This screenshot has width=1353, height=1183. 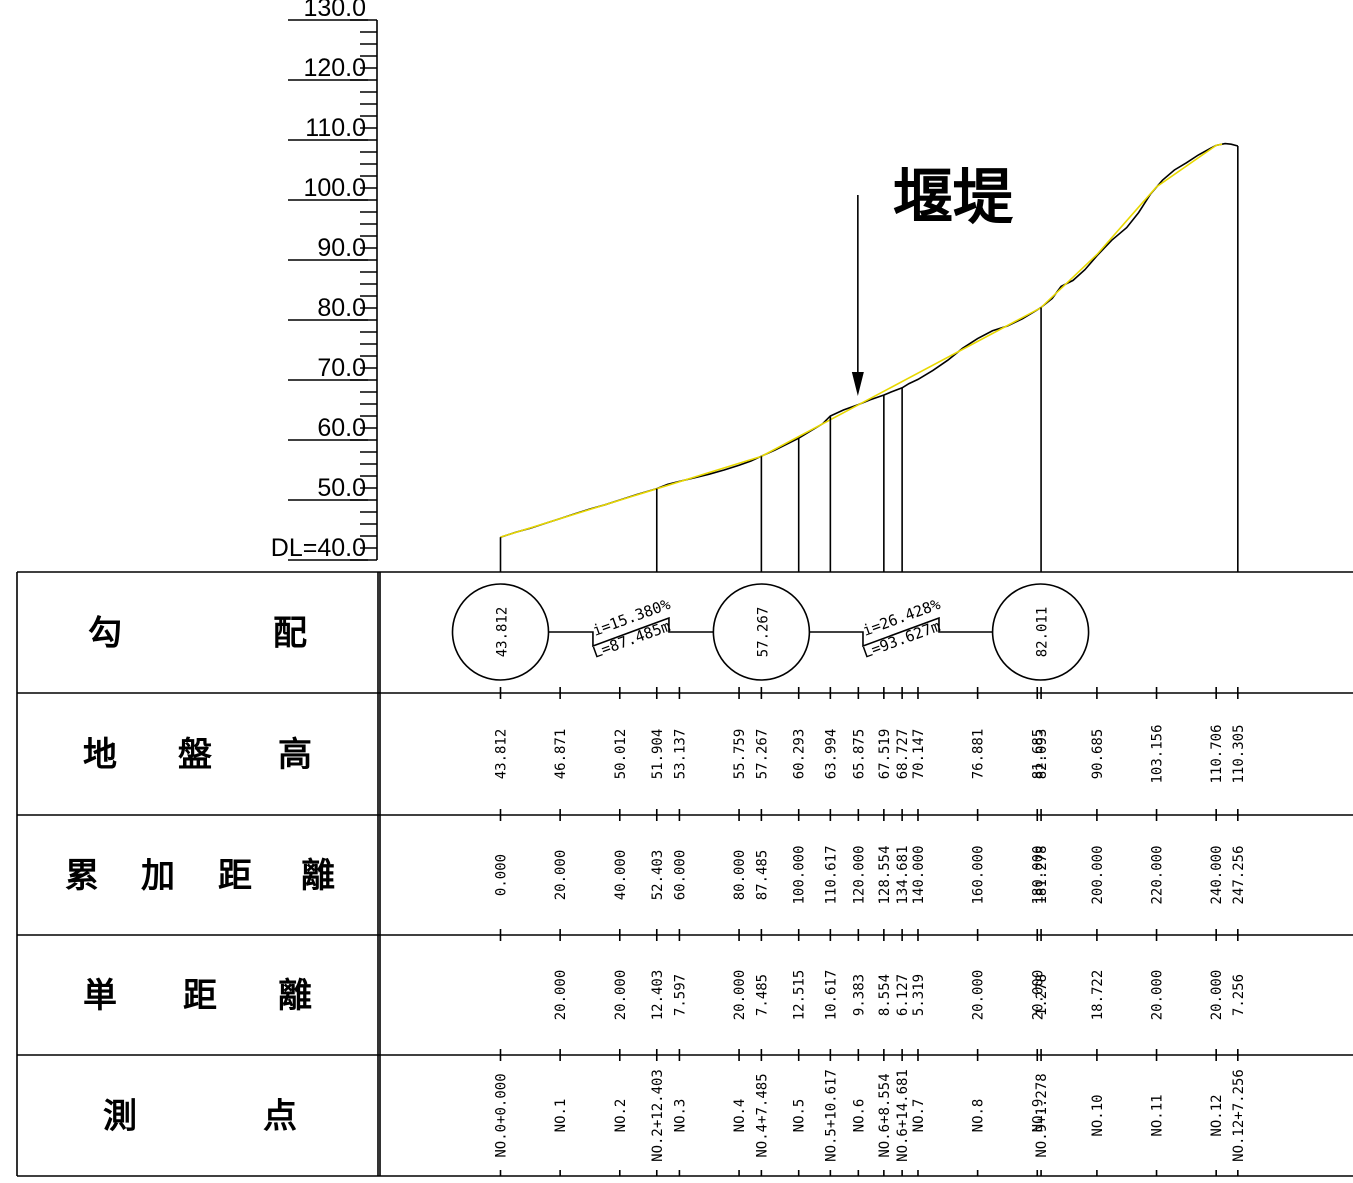 What do you see at coordinates (100, 996) in the screenshot?
I see `header-single-char: 単` at bounding box center [100, 996].